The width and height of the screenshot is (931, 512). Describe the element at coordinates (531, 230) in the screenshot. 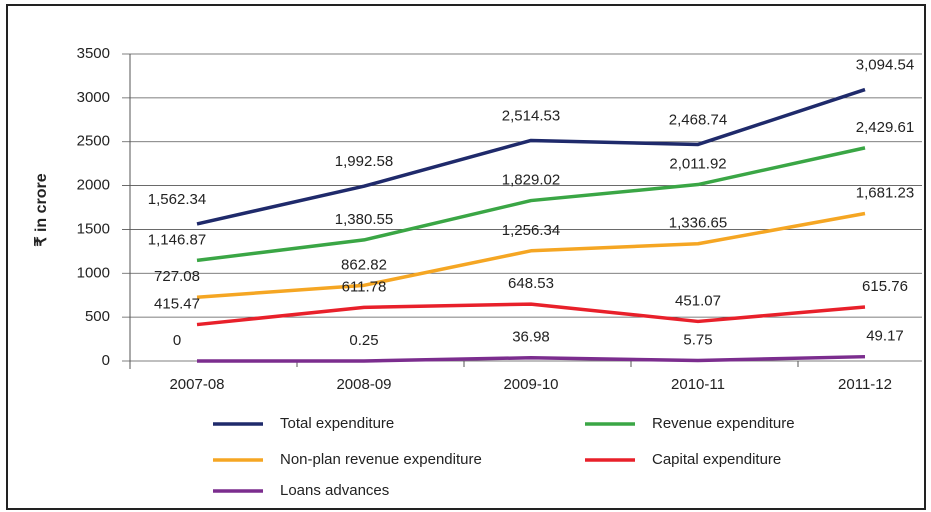

I see `data-label: 1,256.34` at that location.